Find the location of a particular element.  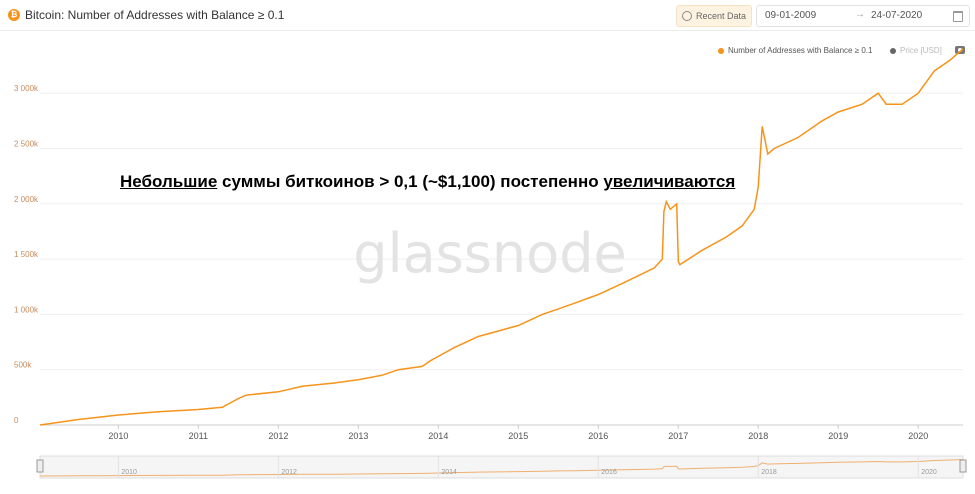

arrow-right-icon: → is located at coordinates (860, 14).